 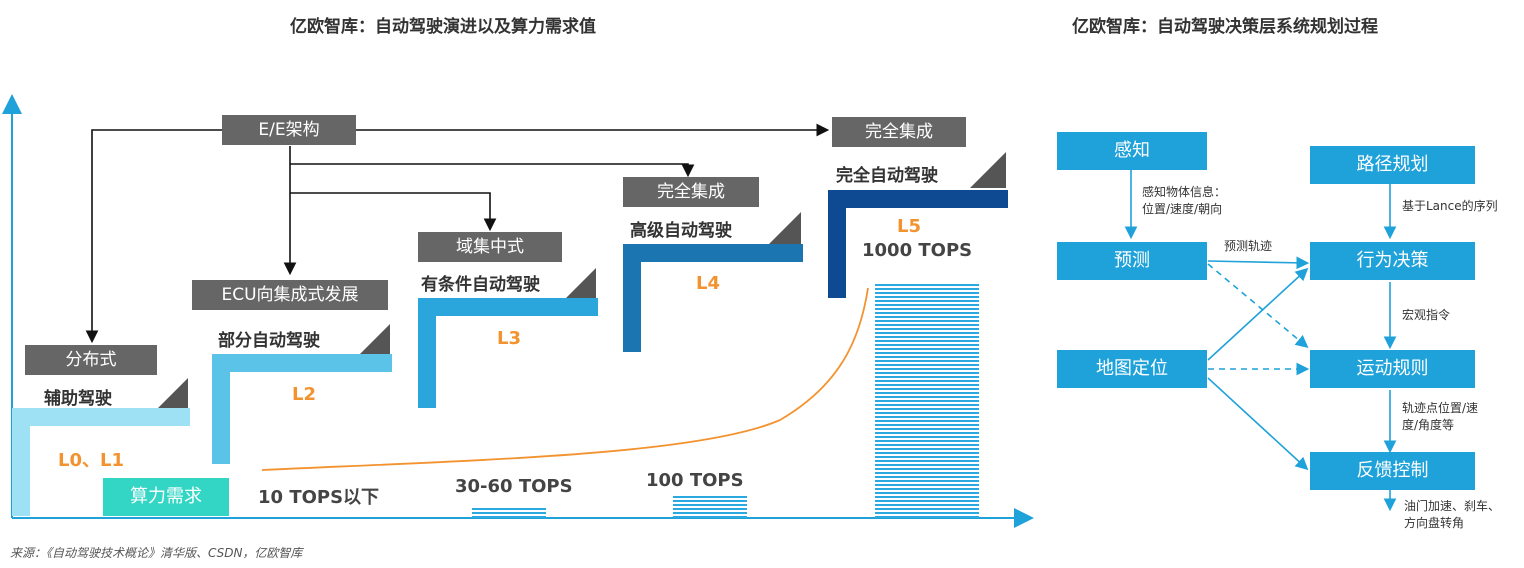 What do you see at coordinates (1392, 261) in the screenshot?
I see `flow-behavior-decision-box: 行为决策` at bounding box center [1392, 261].